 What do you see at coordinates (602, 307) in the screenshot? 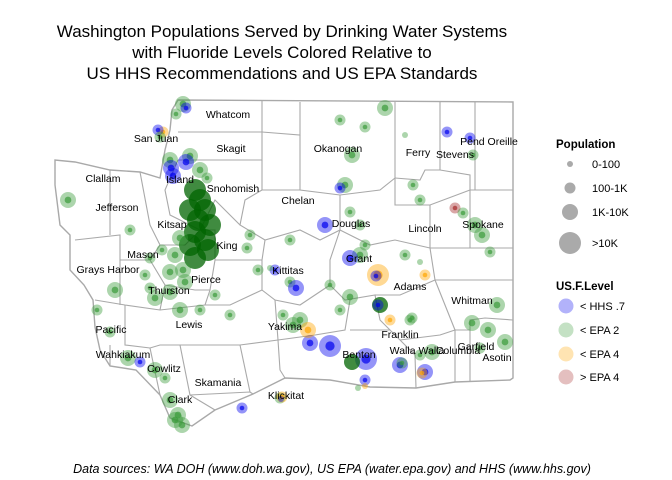
I see `fluoride-legend-label: < HHS .7` at bounding box center [602, 307].